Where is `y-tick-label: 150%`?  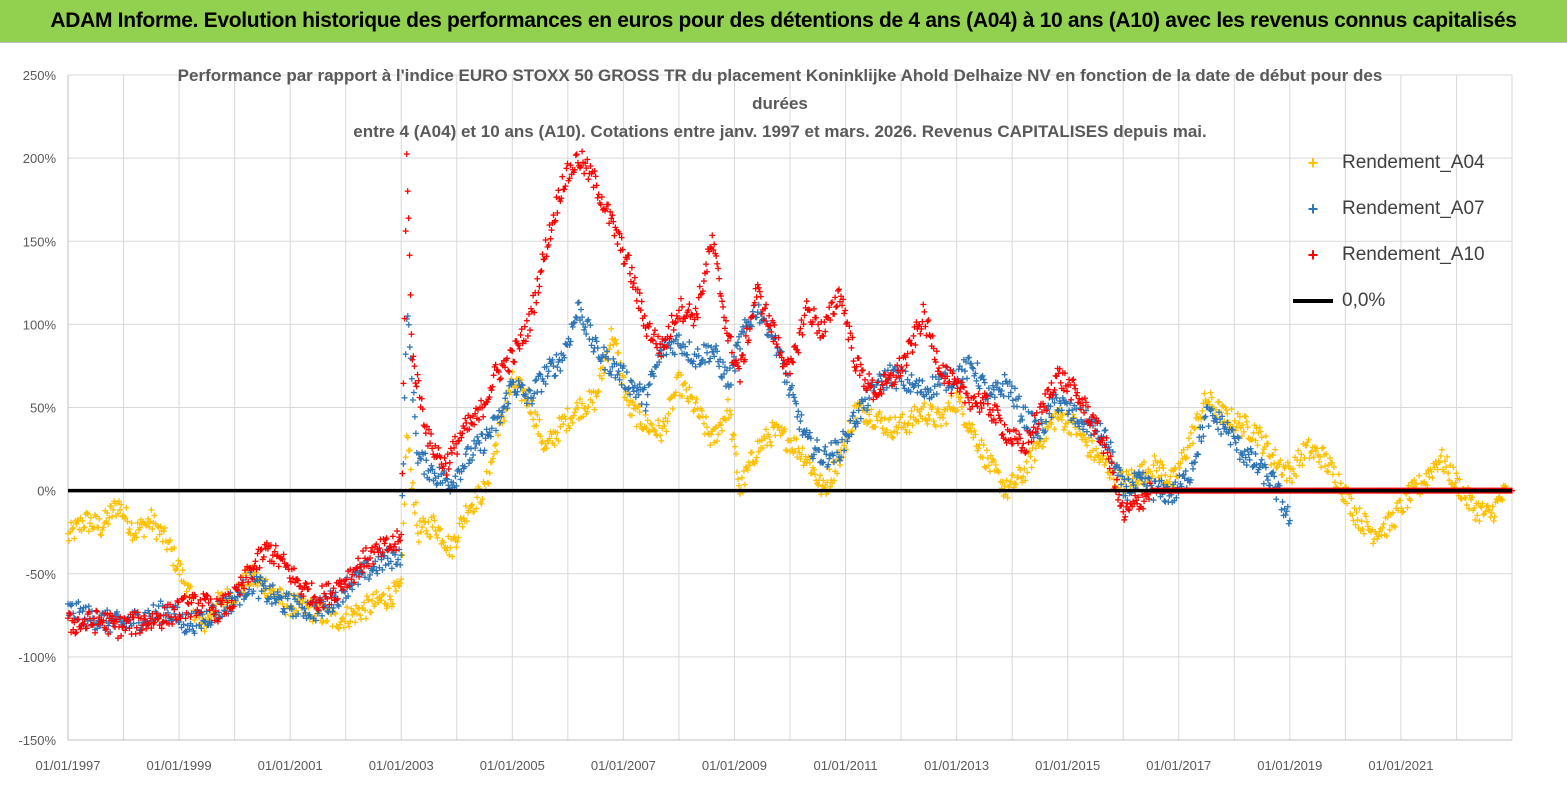 y-tick-label: 150% is located at coordinates (40, 241).